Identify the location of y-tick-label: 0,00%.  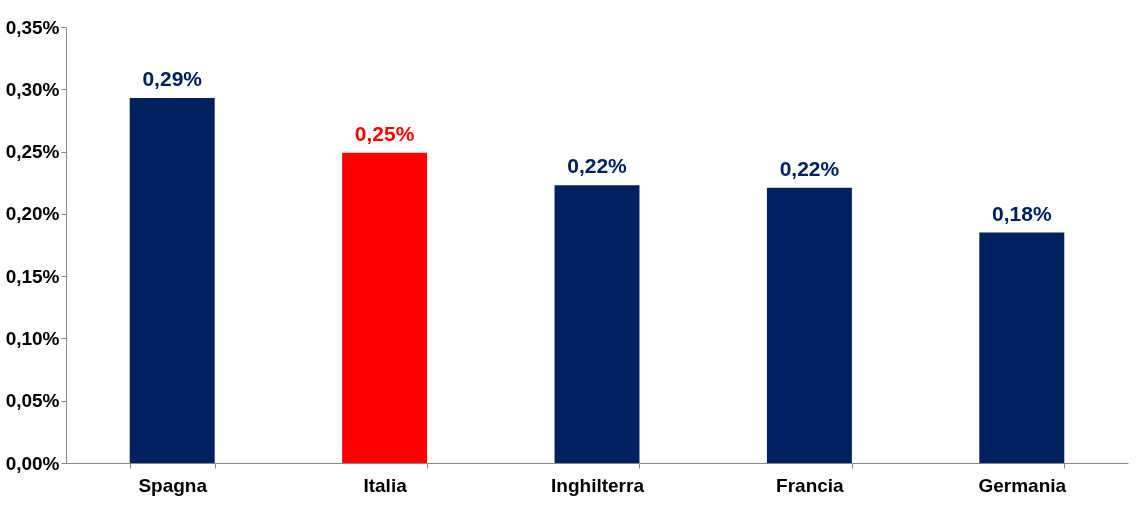
(32, 463).